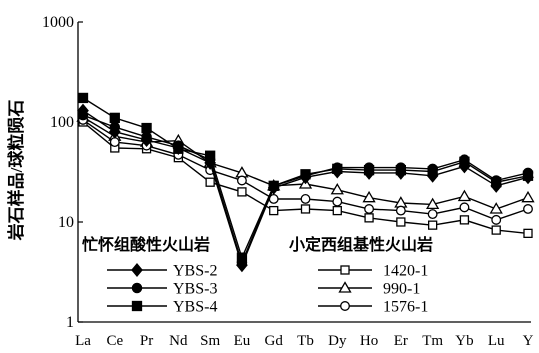 This screenshot has height=353, width=539. Describe the element at coordinates (66, 222) in the screenshot. I see `y-tick-label: 10` at that location.